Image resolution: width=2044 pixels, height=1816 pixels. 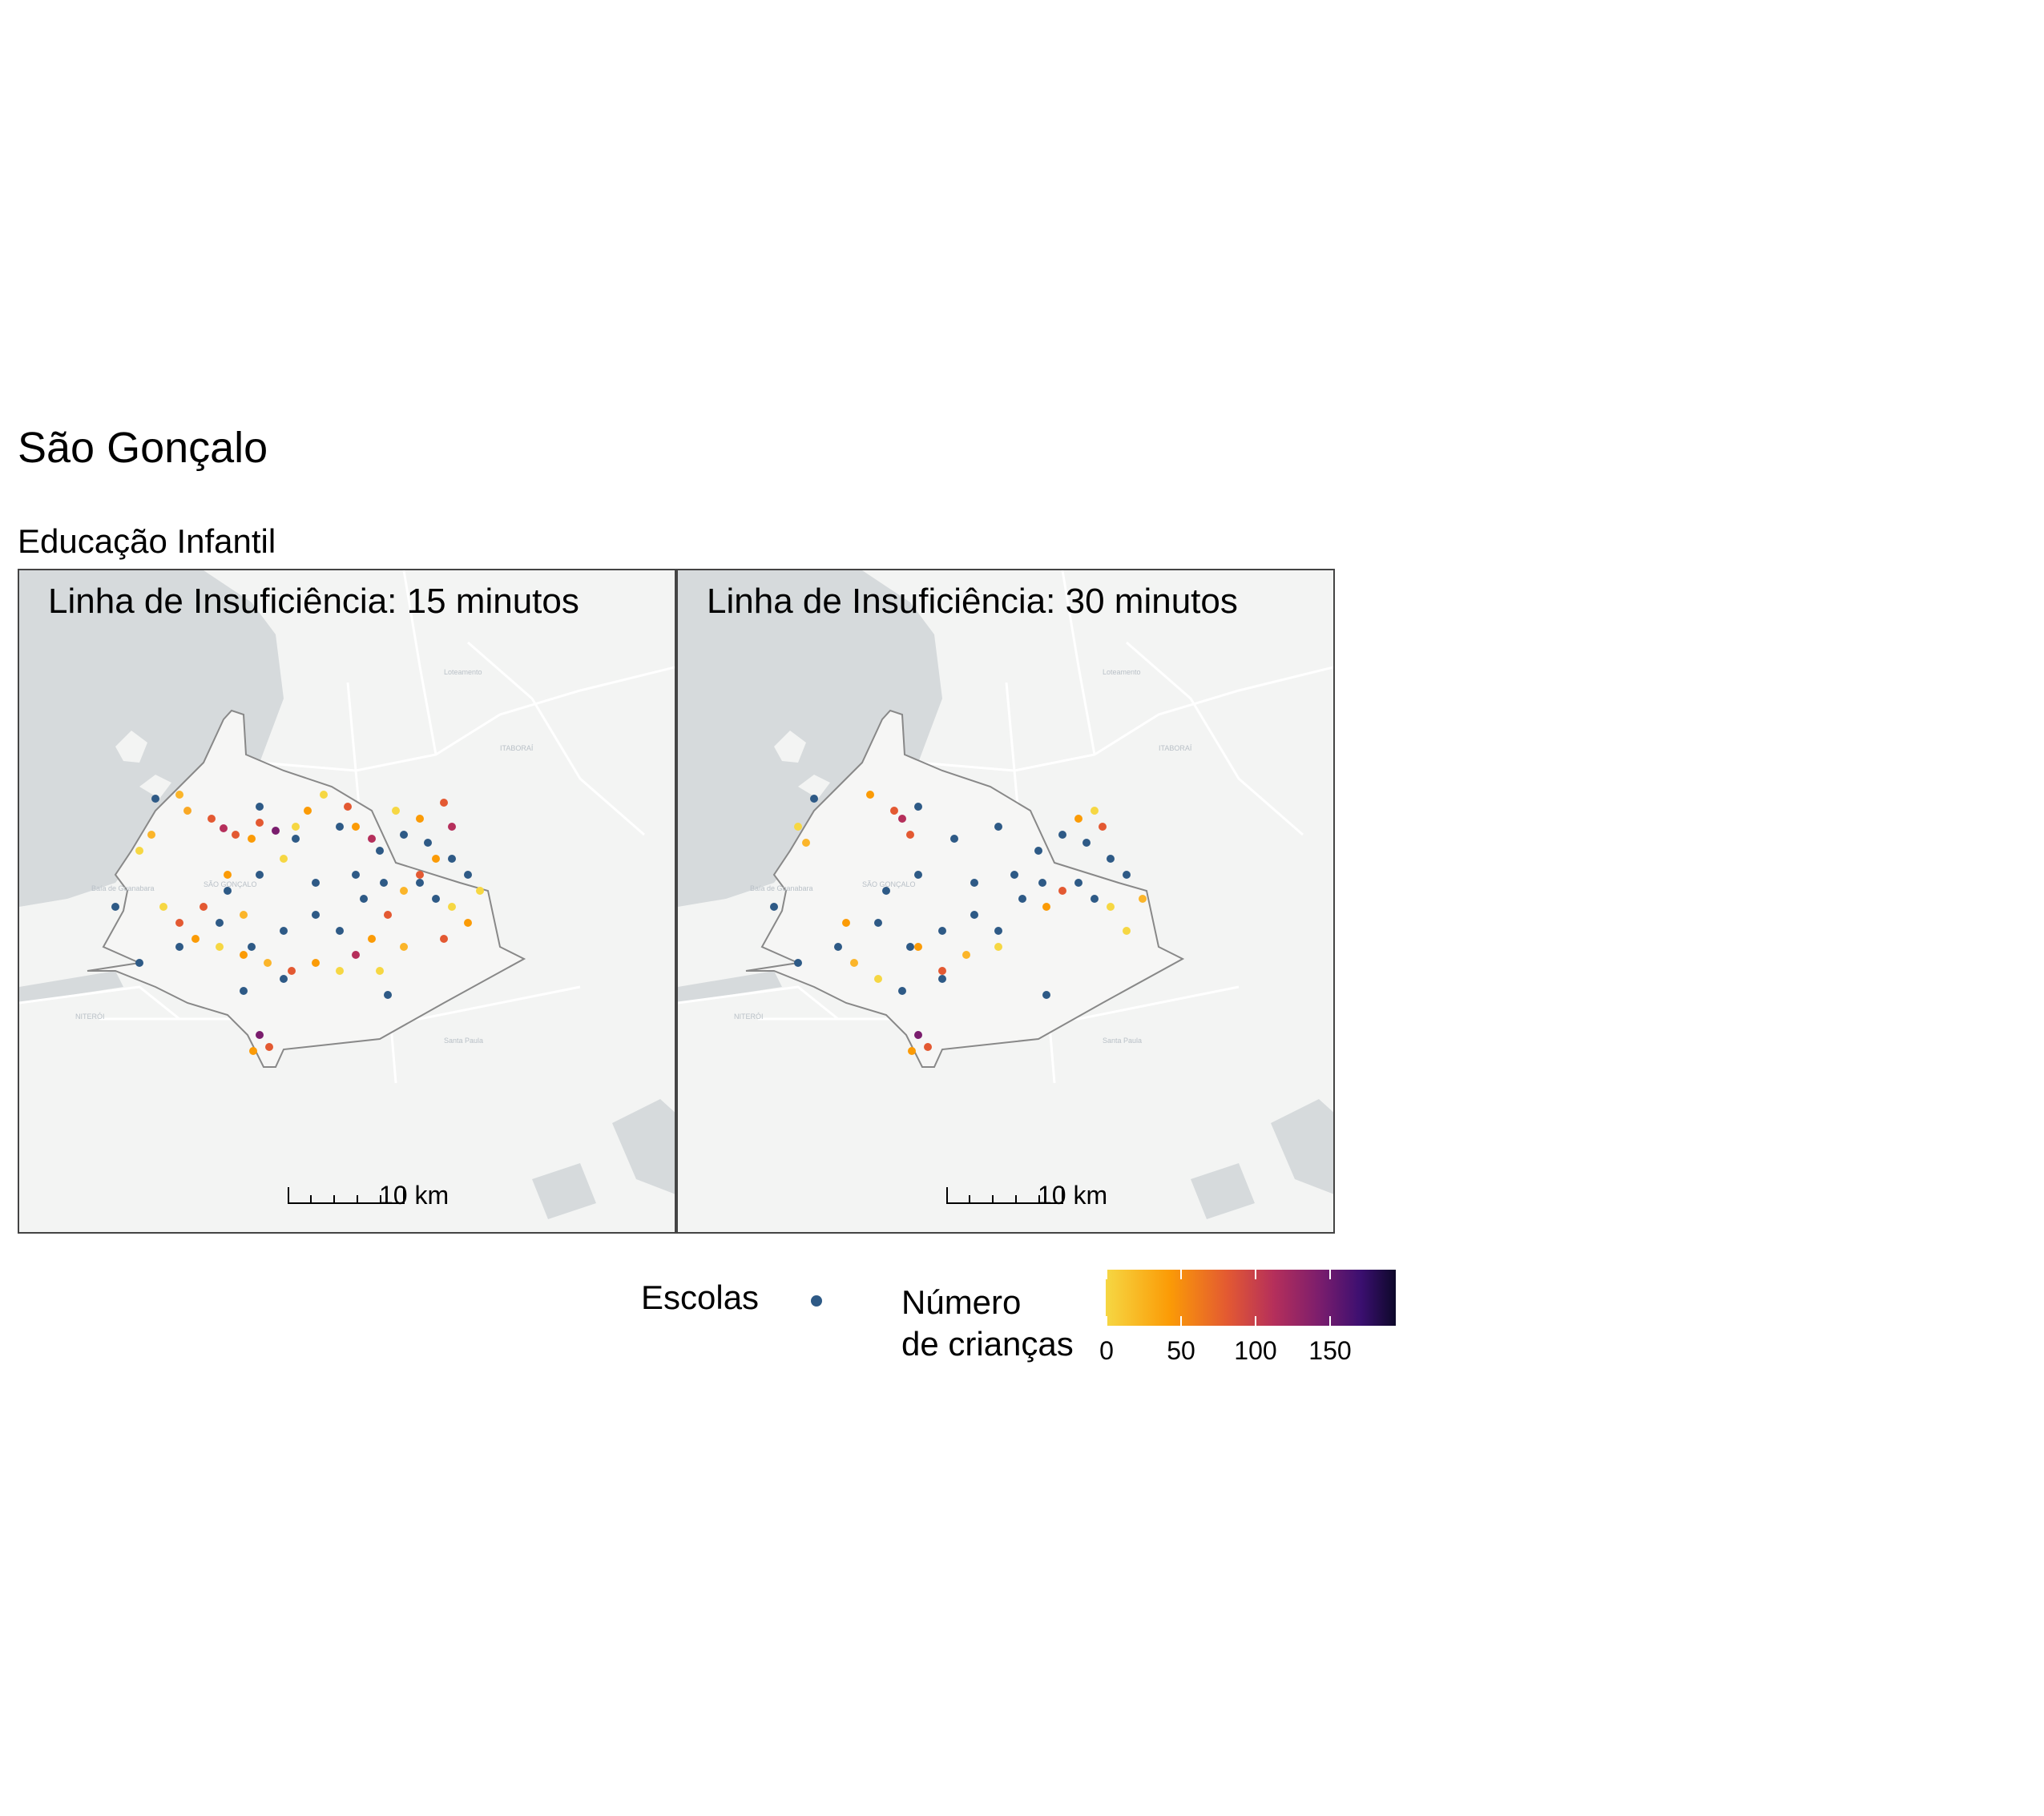 I want to click on colorbar-label-50: 50, so click(x=1181, y=1350).